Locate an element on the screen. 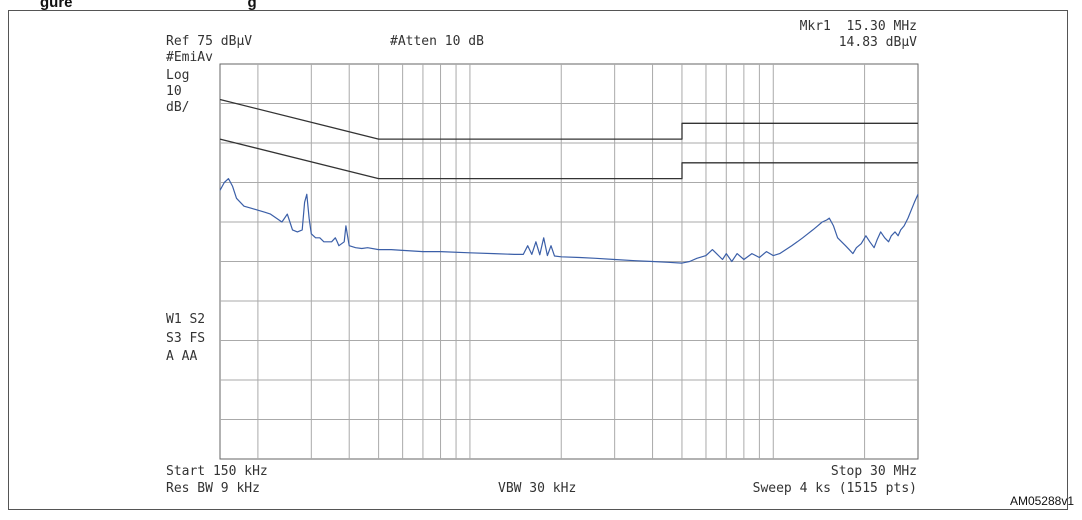  sweep-info: Sweep 4 ks (1515 pts) is located at coordinates (834, 488).